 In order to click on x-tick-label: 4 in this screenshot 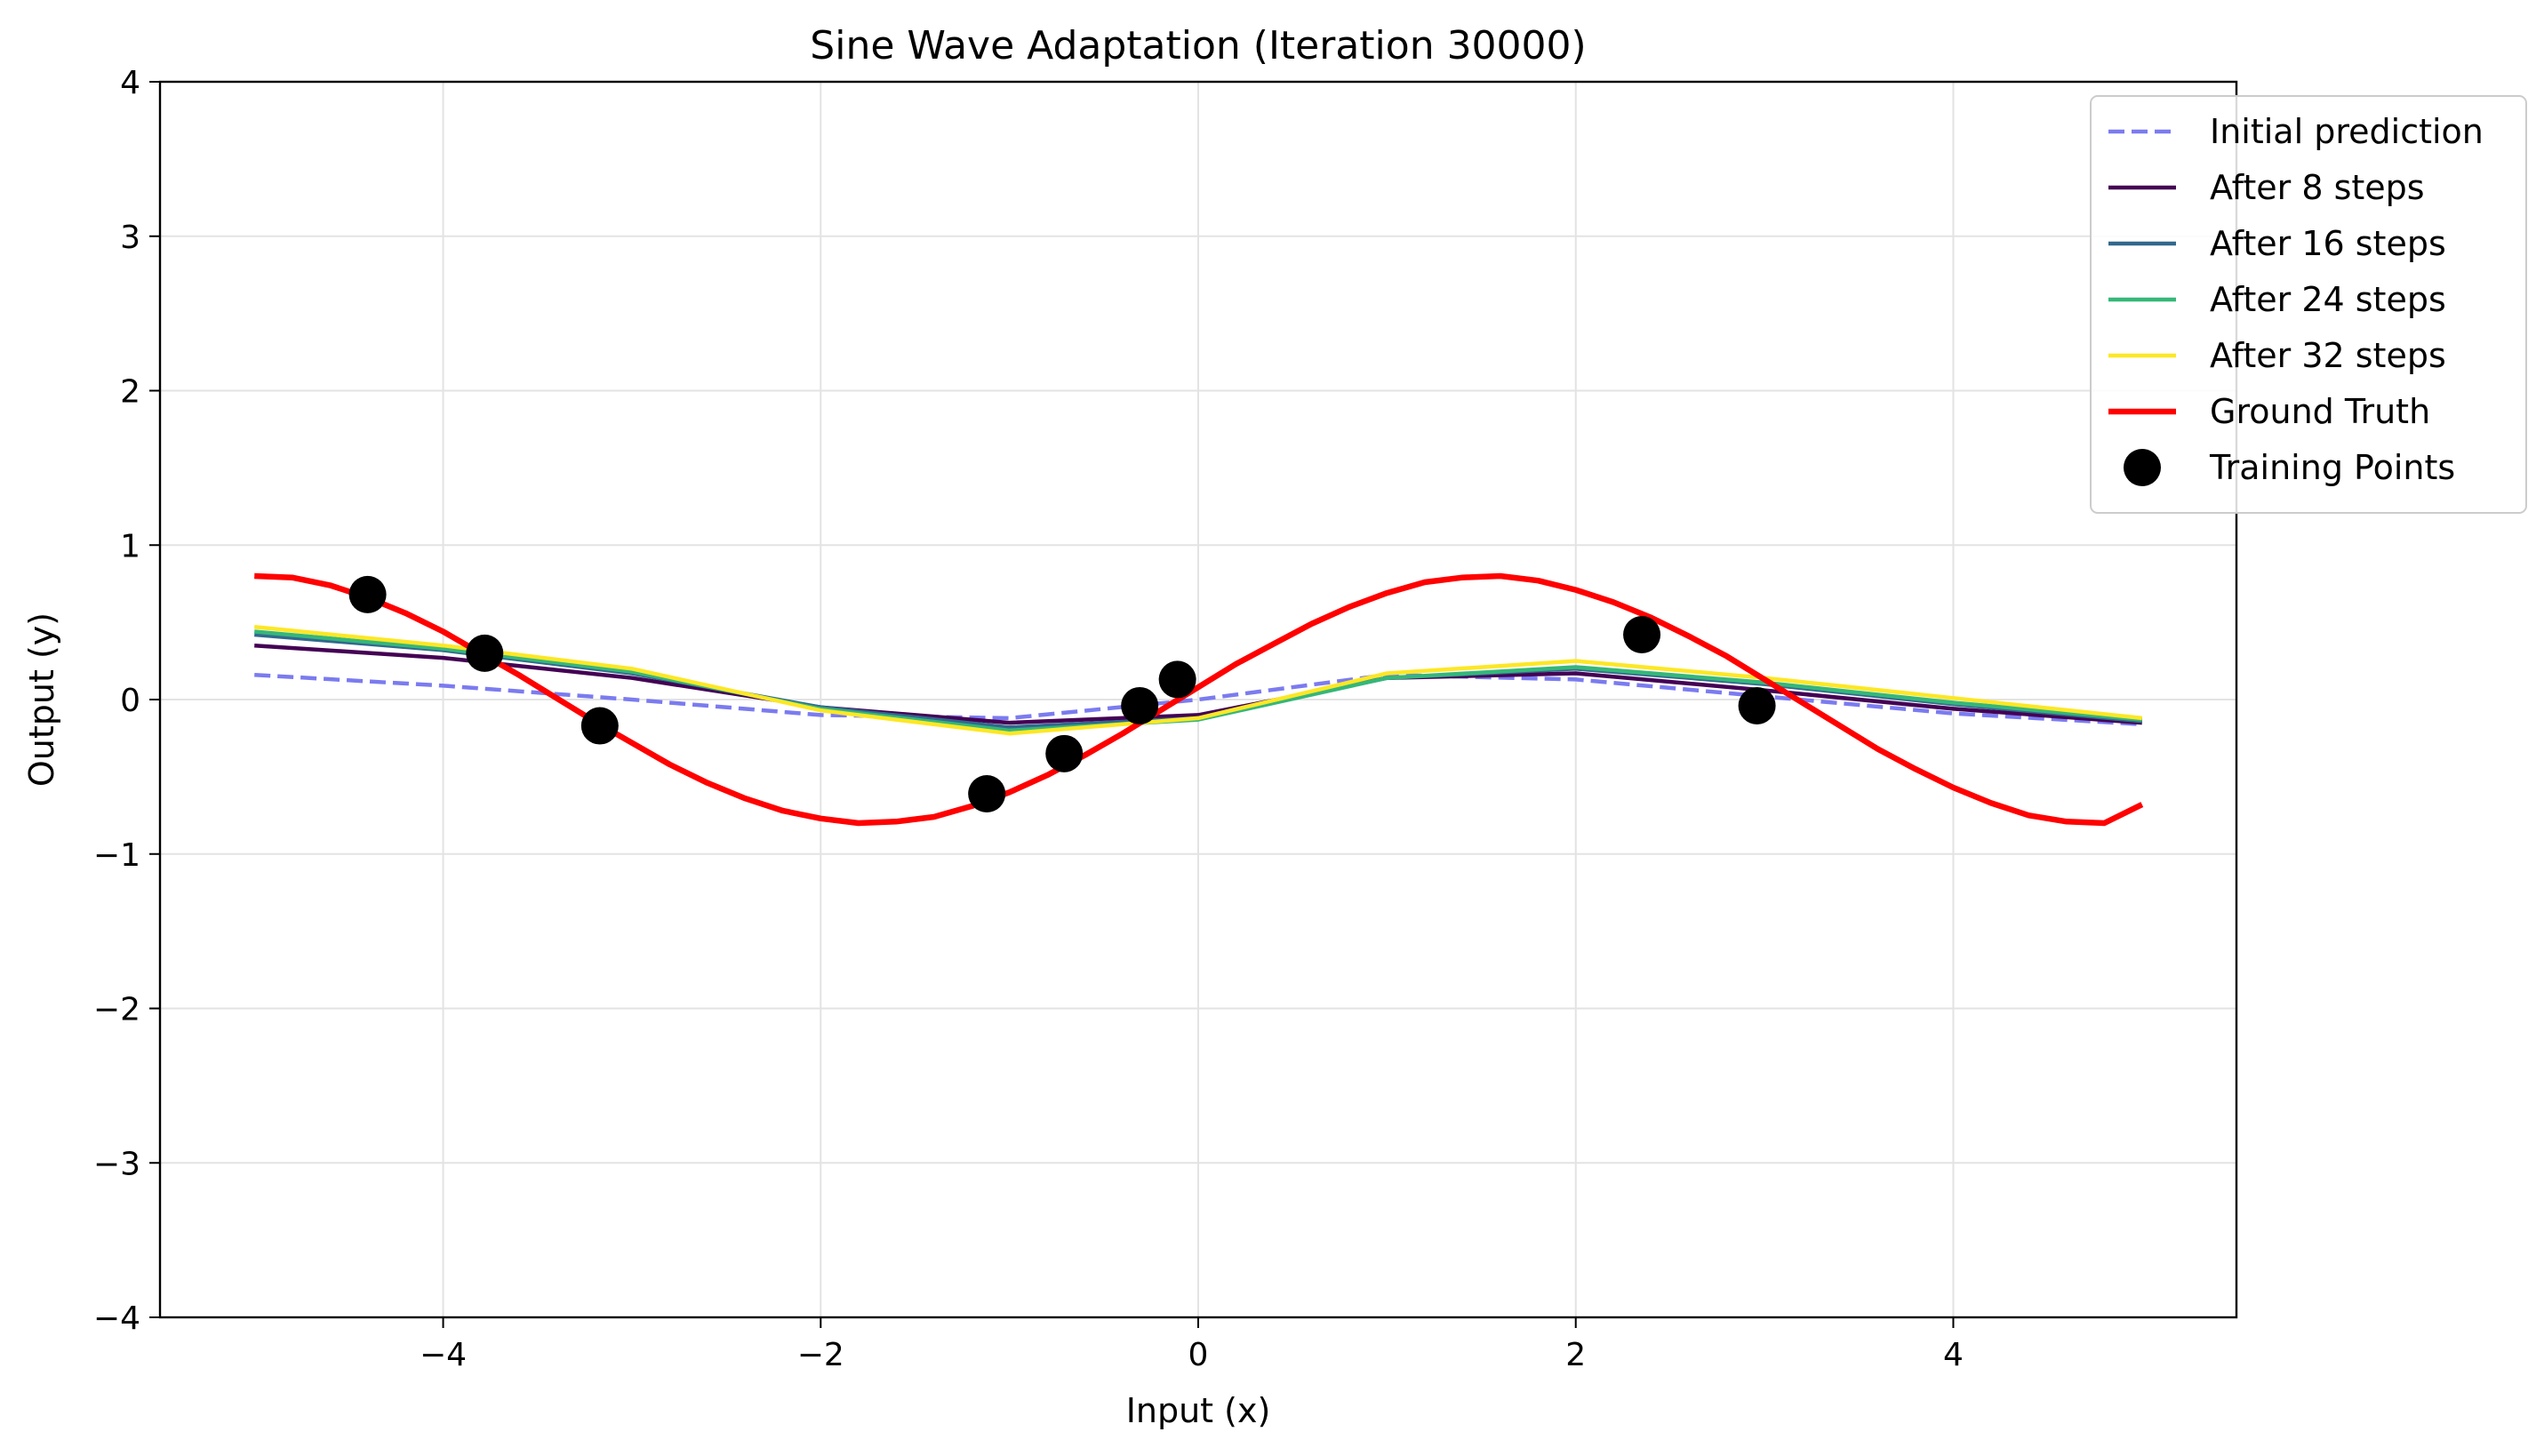, I will do `click(1953, 1355)`.